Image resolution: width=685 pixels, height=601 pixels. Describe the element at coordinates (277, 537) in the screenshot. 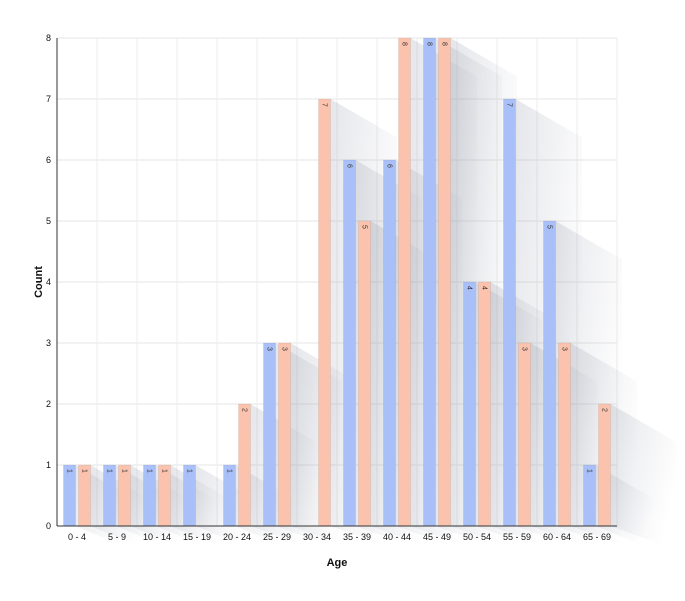

I see `x-tick-label: 25 - 29` at that location.